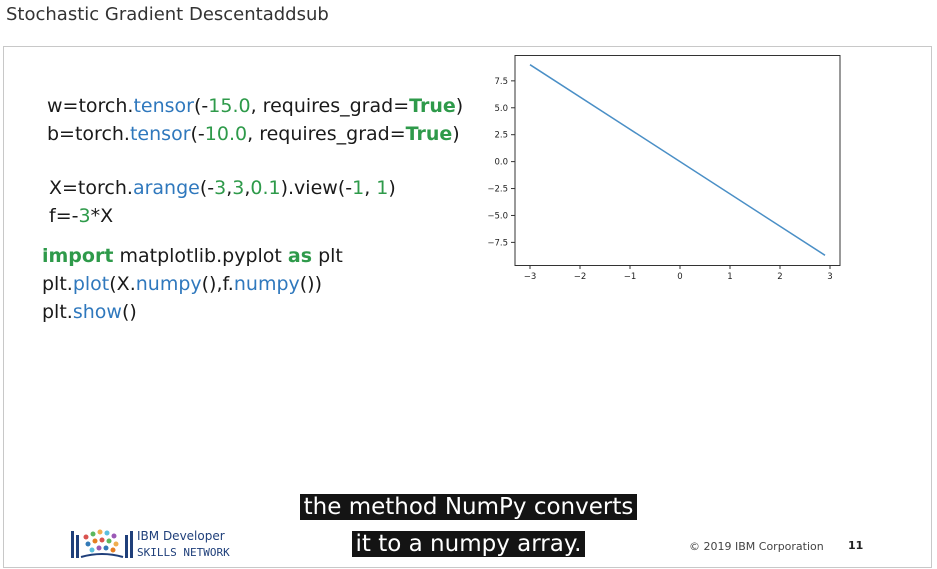  What do you see at coordinates (89, 312) in the screenshot?
I see `code-line-7: plt.show()` at bounding box center [89, 312].